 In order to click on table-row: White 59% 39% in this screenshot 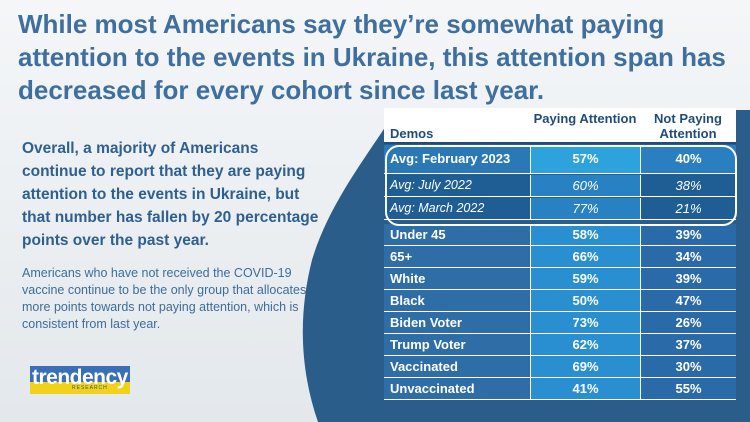, I will do `click(560, 279)`.